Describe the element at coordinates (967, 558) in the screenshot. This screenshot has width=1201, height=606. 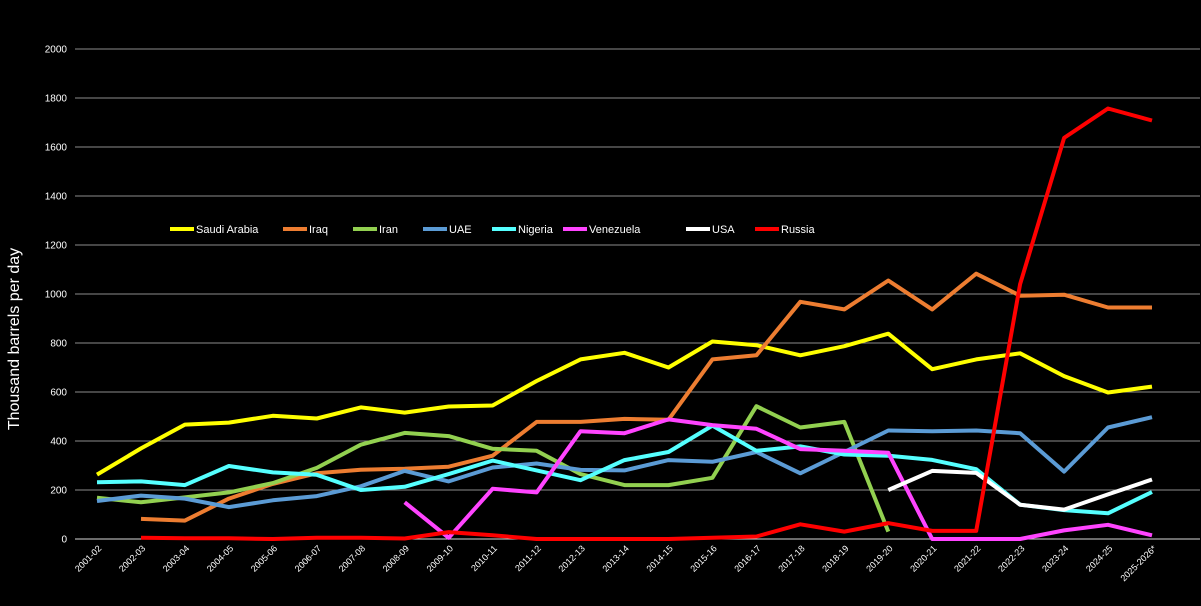
I see `x-tick-label: 2021-22` at that location.